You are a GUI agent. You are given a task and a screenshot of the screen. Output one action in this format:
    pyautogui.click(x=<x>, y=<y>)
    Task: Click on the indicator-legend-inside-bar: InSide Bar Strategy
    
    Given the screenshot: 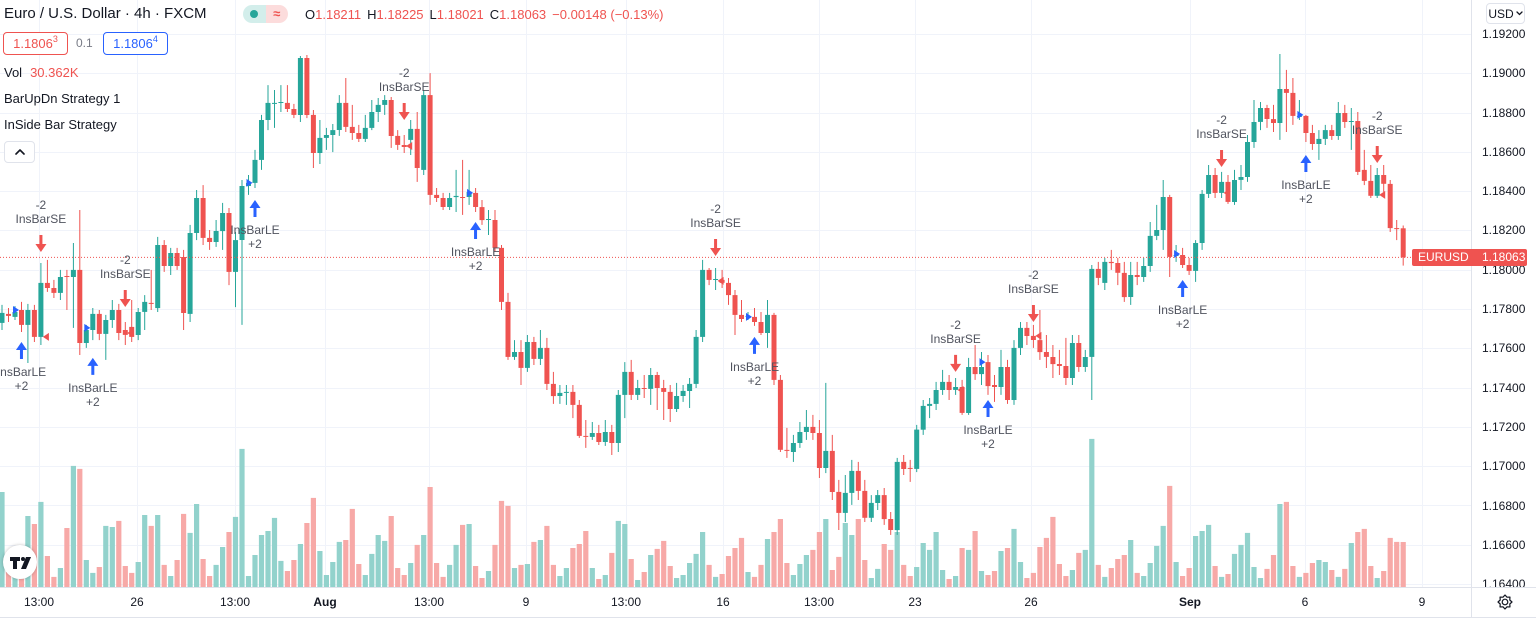 What is the action you would take?
    pyautogui.click(x=60, y=124)
    